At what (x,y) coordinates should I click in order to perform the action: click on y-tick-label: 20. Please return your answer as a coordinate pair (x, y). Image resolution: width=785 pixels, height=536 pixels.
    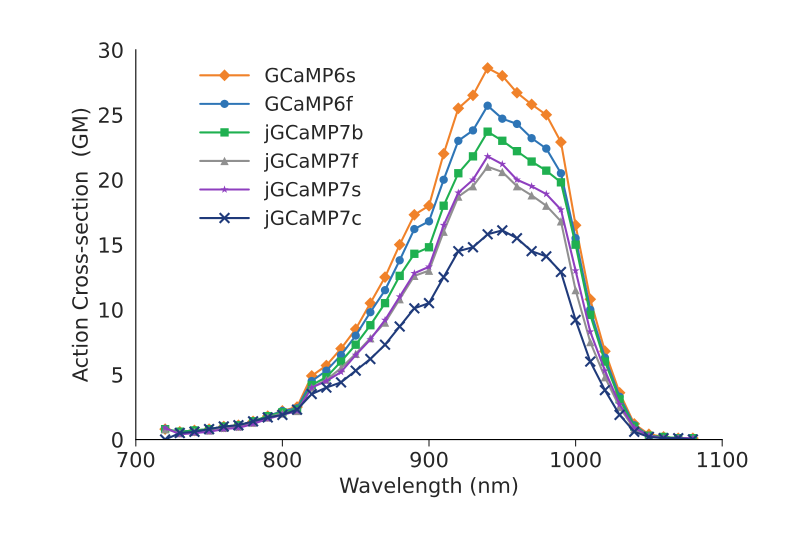
    Looking at the image, I should click on (111, 180).